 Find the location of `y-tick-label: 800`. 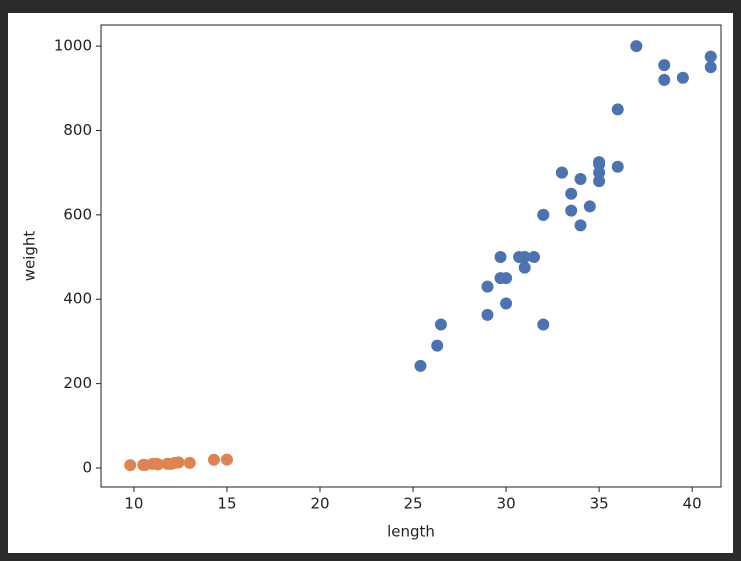

y-tick-label: 800 is located at coordinates (77, 130).